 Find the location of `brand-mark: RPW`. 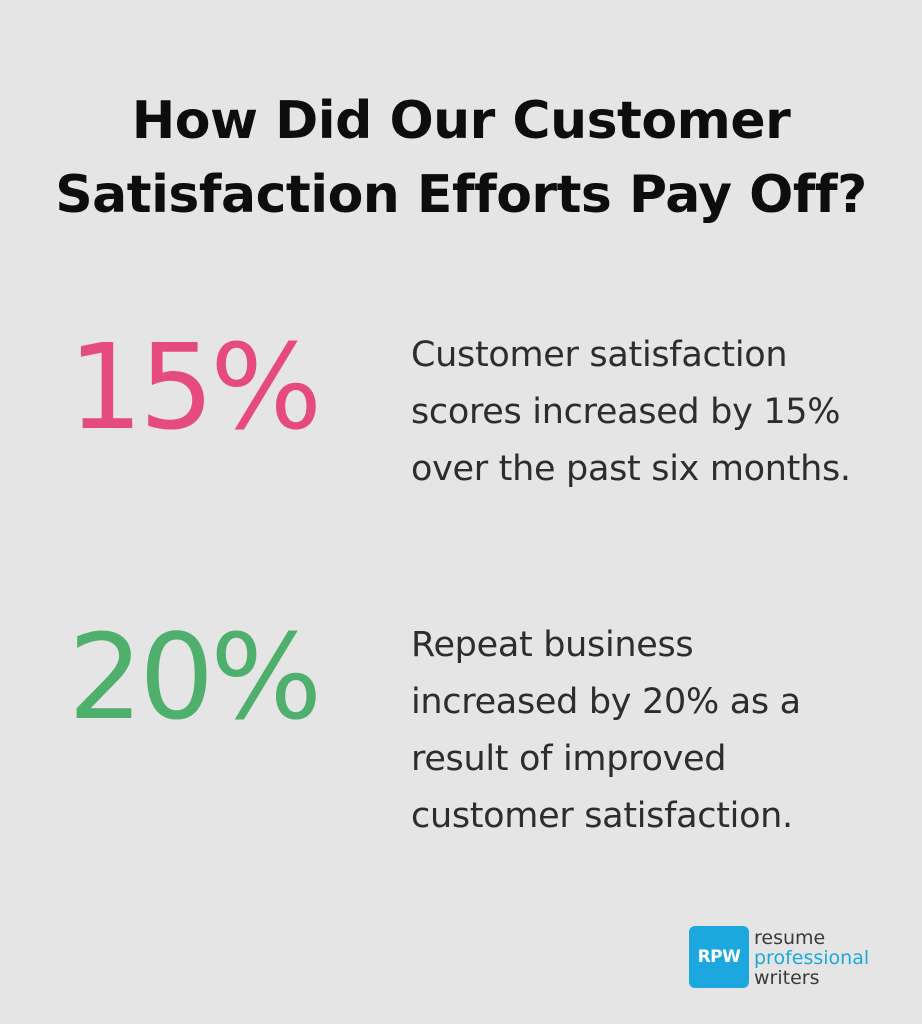

brand-mark: RPW is located at coordinates (719, 957).